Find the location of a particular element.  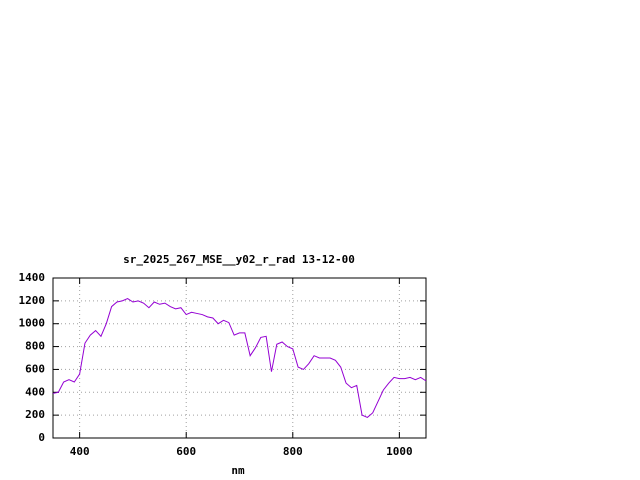

y-tick-label: 400 is located at coordinates (35, 391).